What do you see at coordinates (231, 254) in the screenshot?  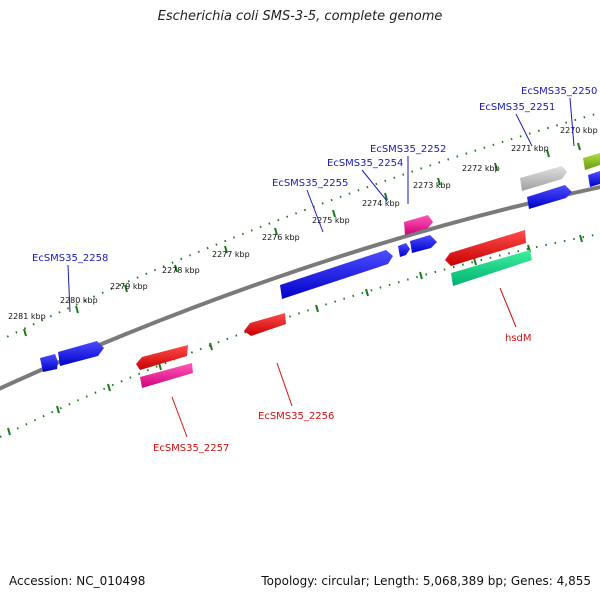 I see `tick-label: 2277 kbp` at bounding box center [231, 254].